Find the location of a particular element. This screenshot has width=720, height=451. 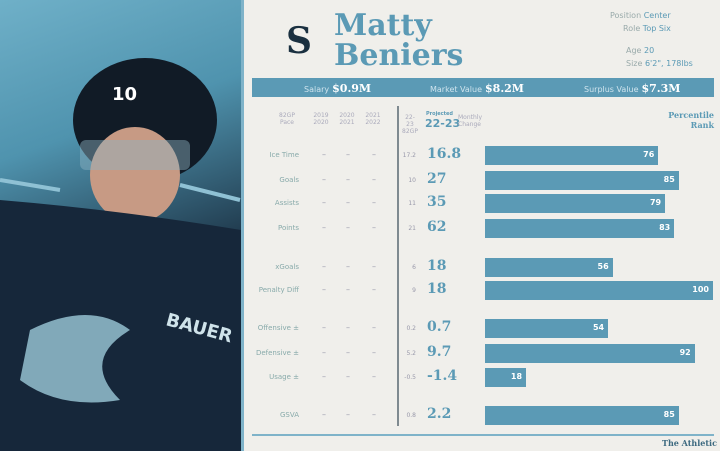

header-projected-label: Projected is located at coordinates (439, 114).